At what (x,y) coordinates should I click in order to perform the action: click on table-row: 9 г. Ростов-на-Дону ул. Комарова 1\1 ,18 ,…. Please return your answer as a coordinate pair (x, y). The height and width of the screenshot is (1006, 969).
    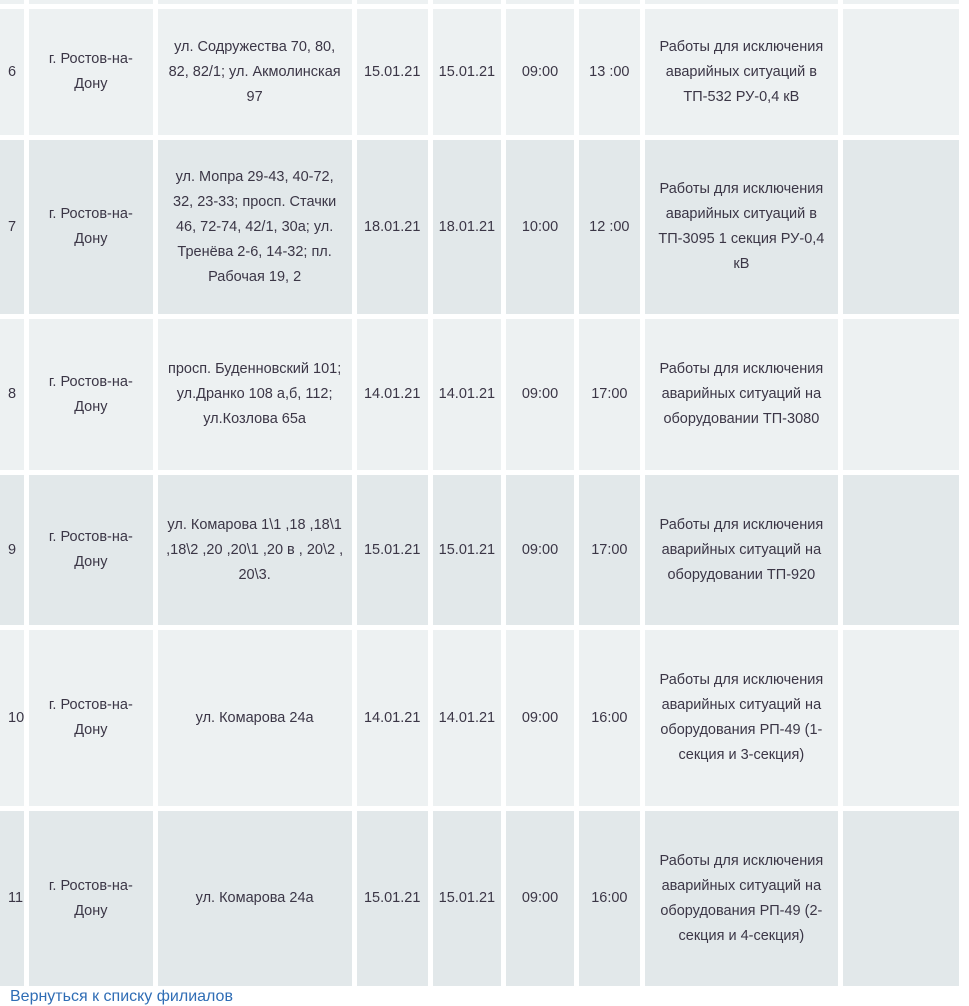
    Looking at the image, I should click on (479, 550).